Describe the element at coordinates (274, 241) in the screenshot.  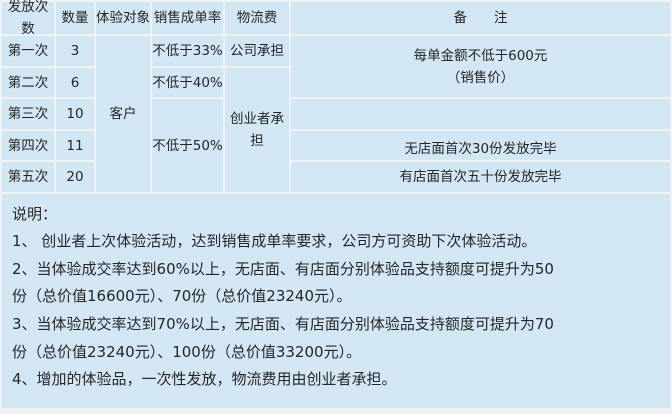
I see `notes-line: 1、 创业者上次体验活动，达到销售成单率要求，公司方可资助下次体验活动。` at that location.